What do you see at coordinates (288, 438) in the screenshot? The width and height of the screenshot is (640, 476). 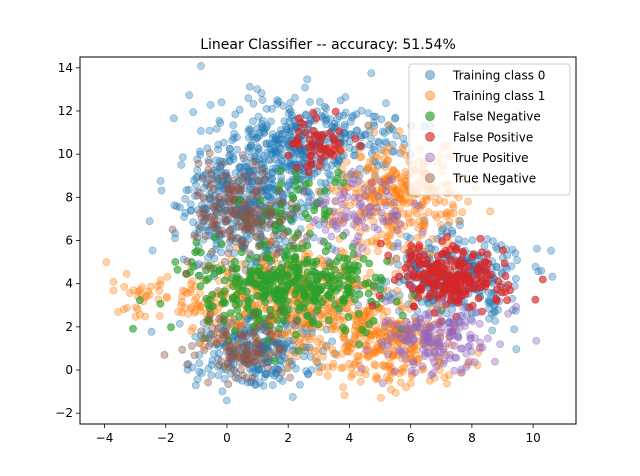 I see `x-tick-label: 2` at bounding box center [288, 438].